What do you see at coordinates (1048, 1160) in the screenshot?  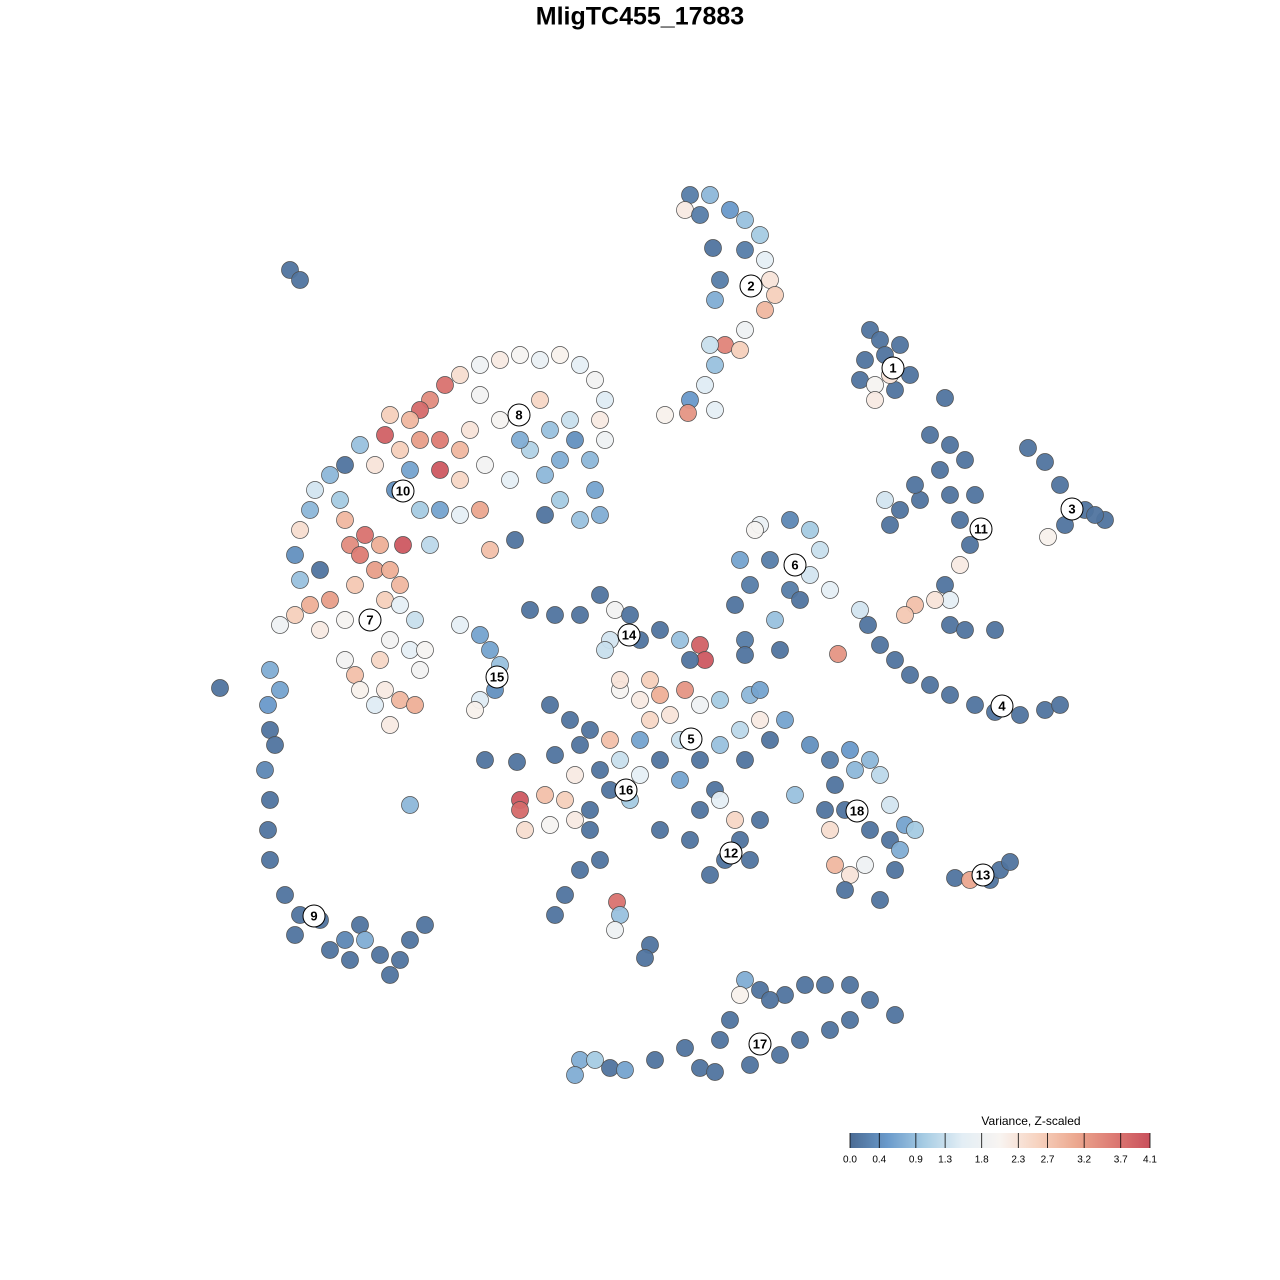 I see `colorbar-tick-label: 2.7` at bounding box center [1048, 1160].